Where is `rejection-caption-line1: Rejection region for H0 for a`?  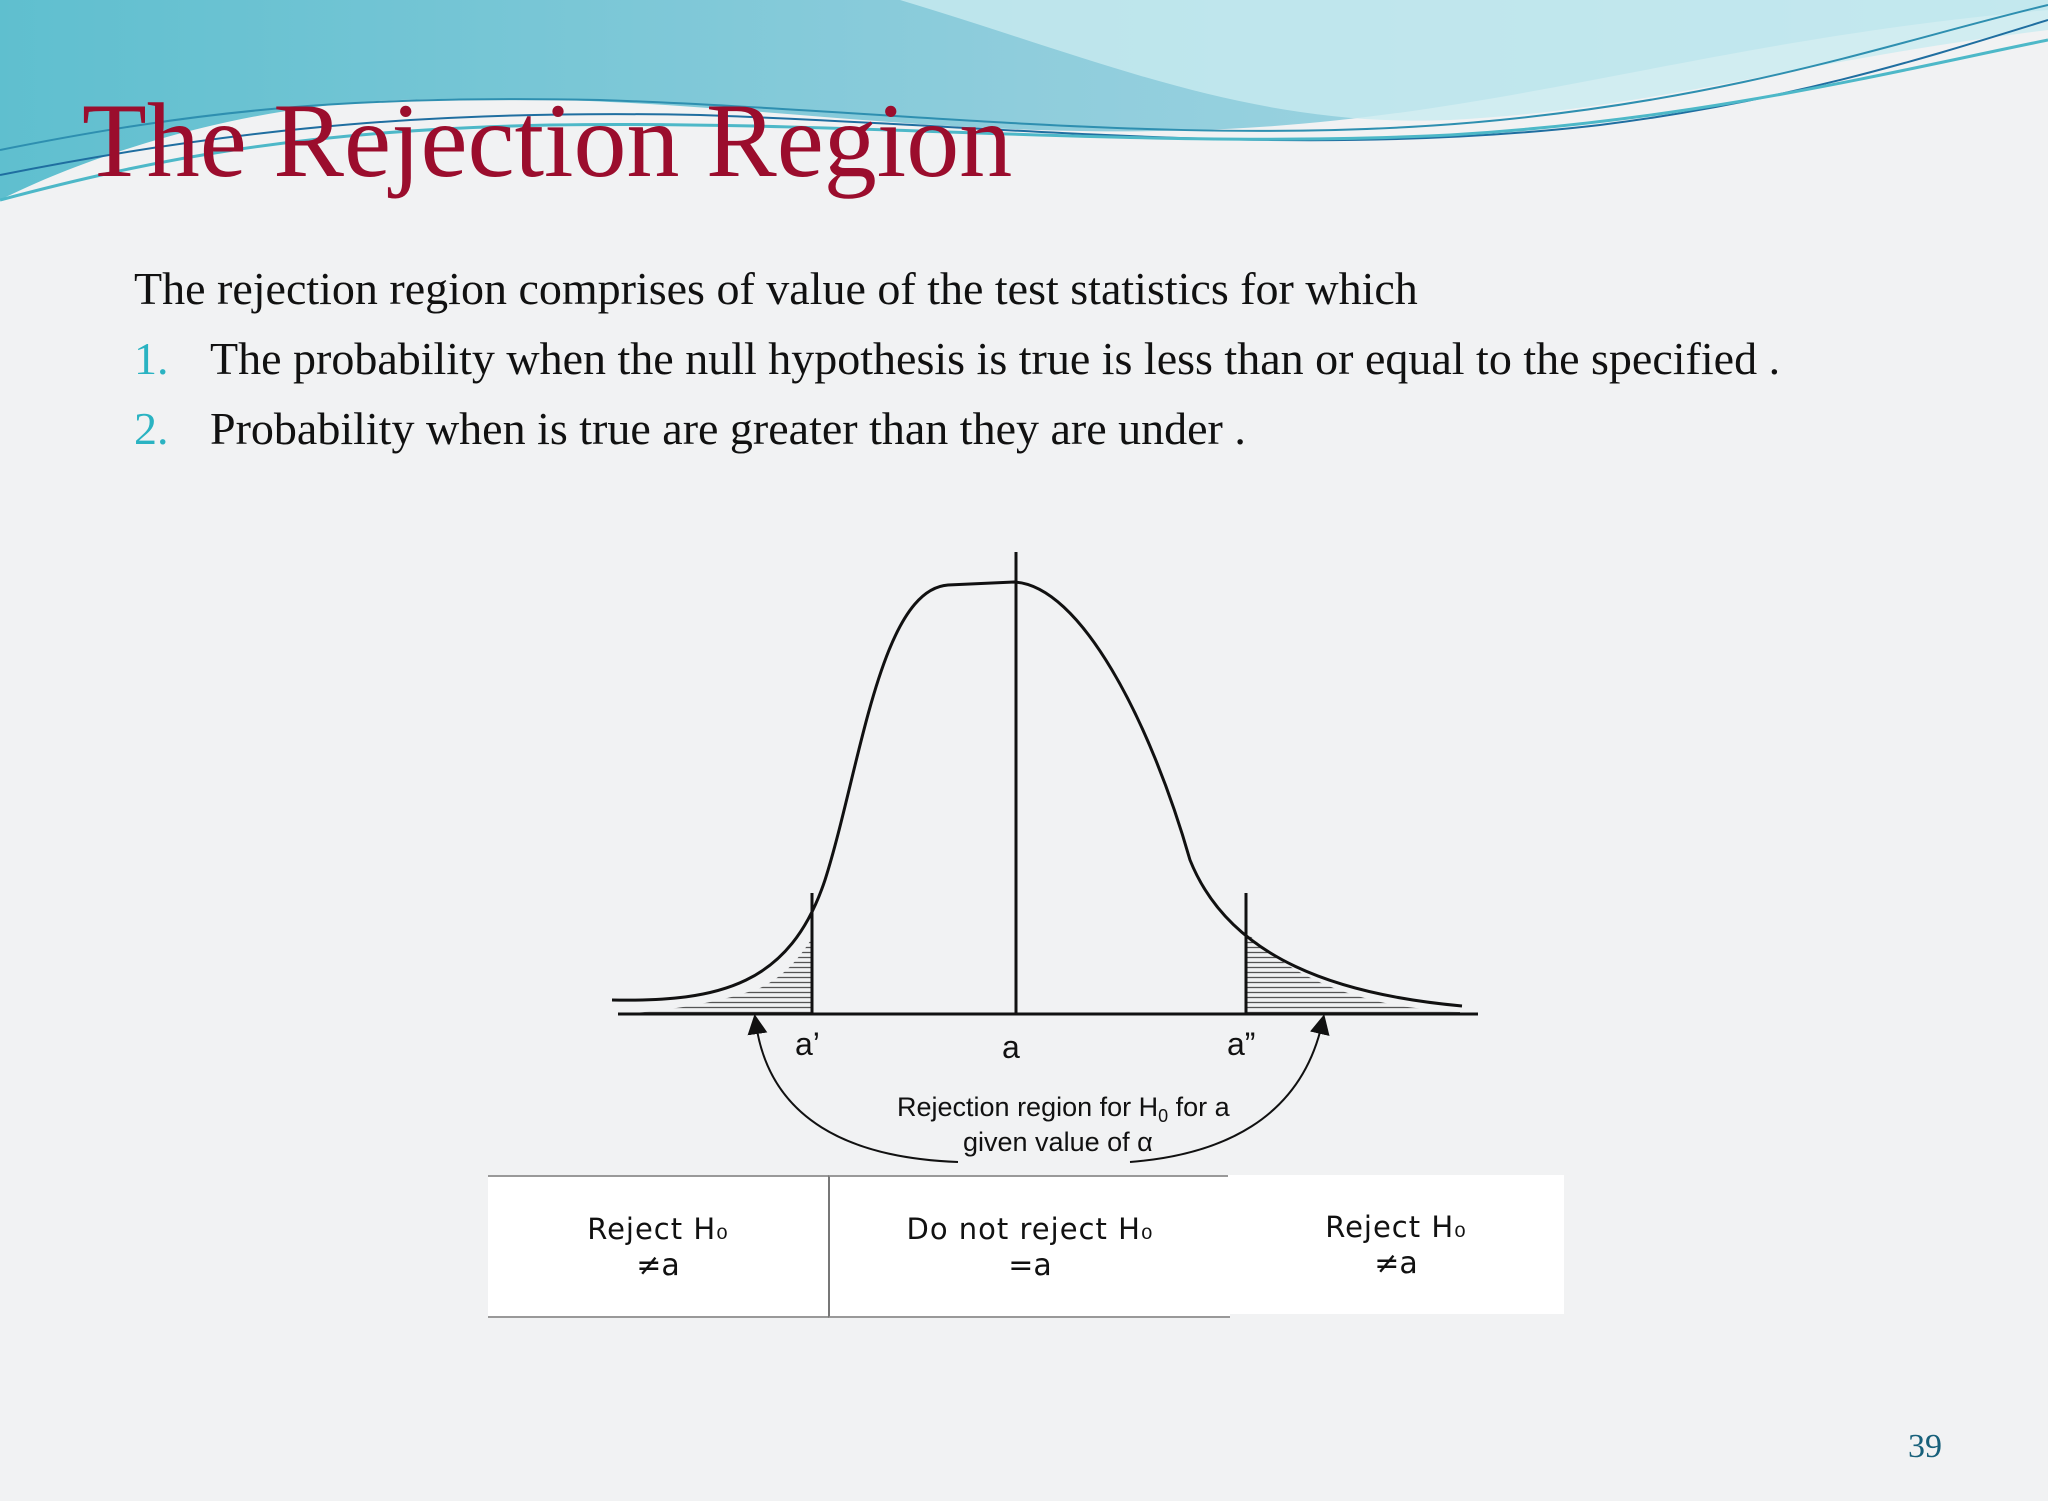 rejection-caption-line1: Rejection region for H0 for a is located at coordinates (1064, 1109).